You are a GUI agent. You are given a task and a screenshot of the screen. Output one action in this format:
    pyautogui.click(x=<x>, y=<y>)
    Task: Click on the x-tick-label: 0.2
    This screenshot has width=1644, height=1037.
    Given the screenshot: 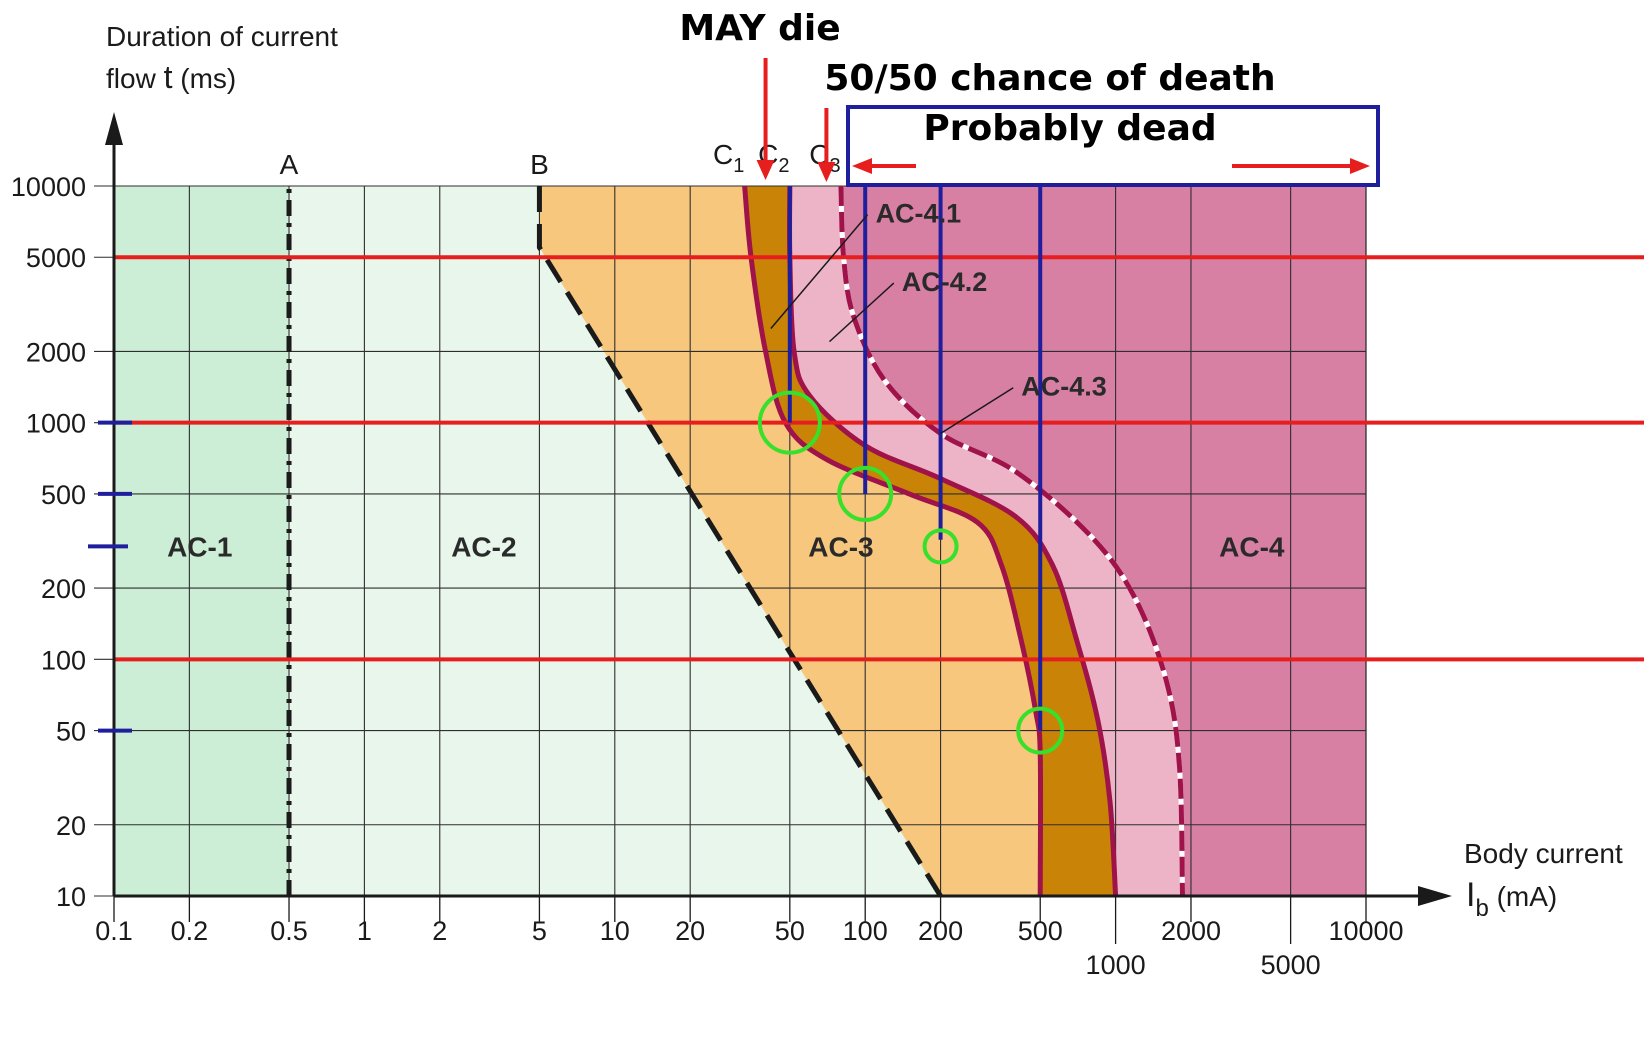 What is the action you would take?
    pyautogui.click(x=190, y=931)
    